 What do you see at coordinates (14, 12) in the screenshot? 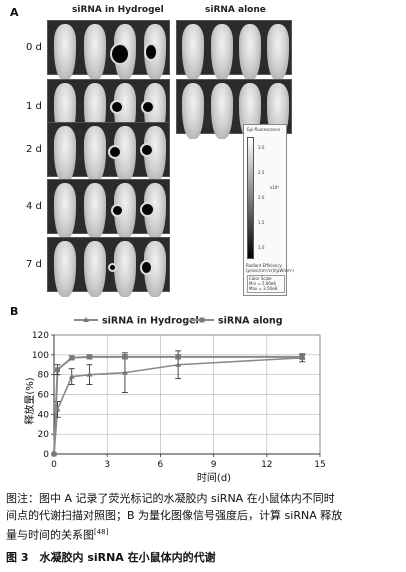
I see `panel-a-letter: A` at bounding box center [14, 12].